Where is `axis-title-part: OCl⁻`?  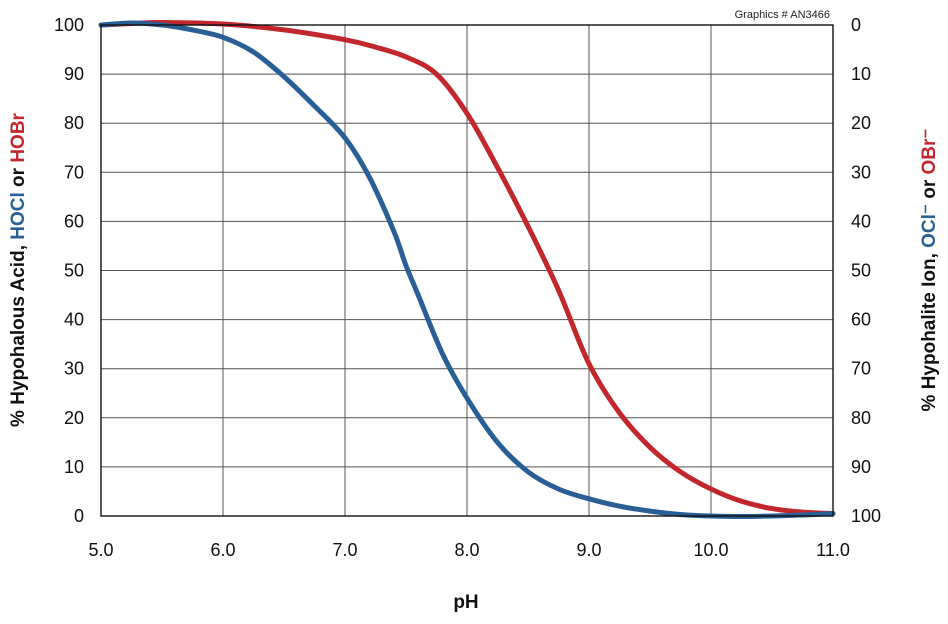
axis-title-part: OCl⁻ is located at coordinates (929, 226).